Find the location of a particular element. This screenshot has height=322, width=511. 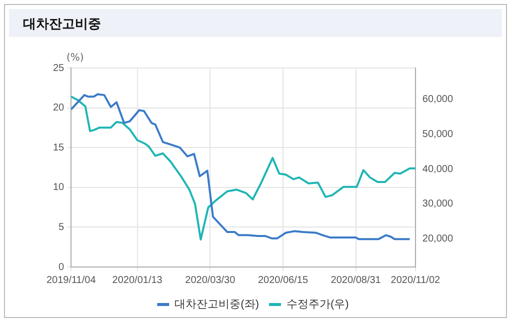

x-tick-label: 2020/03/30 is located at coordinates (210, 280).